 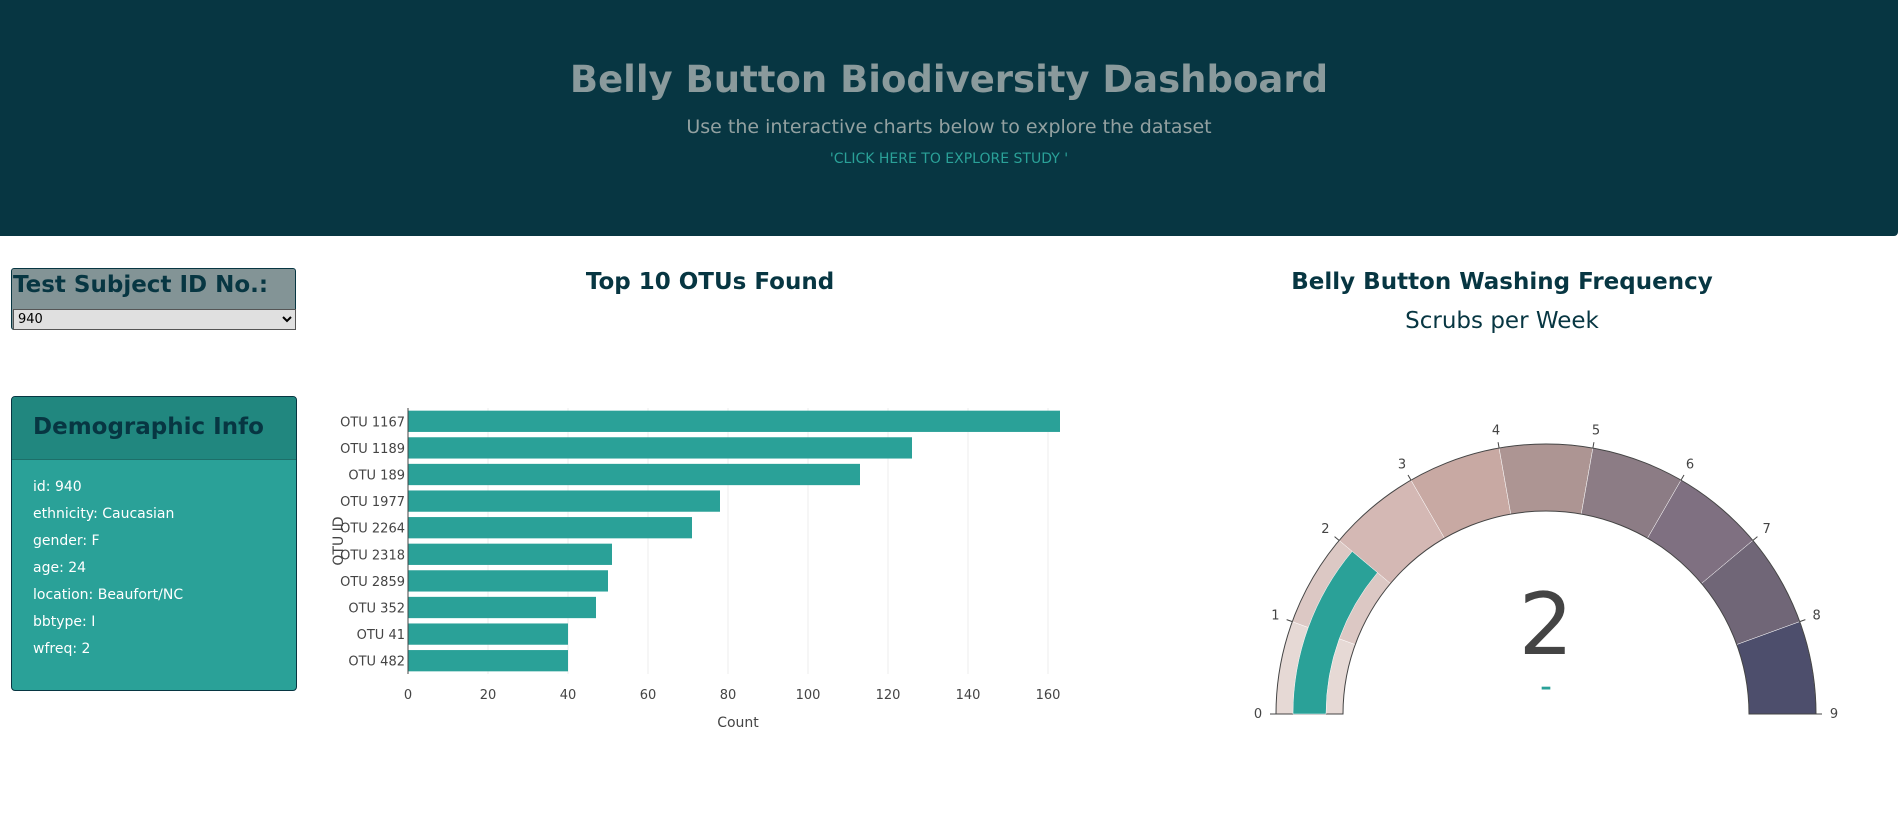 I want to click on demo-id: id: 940, so click(x=57, y=487).